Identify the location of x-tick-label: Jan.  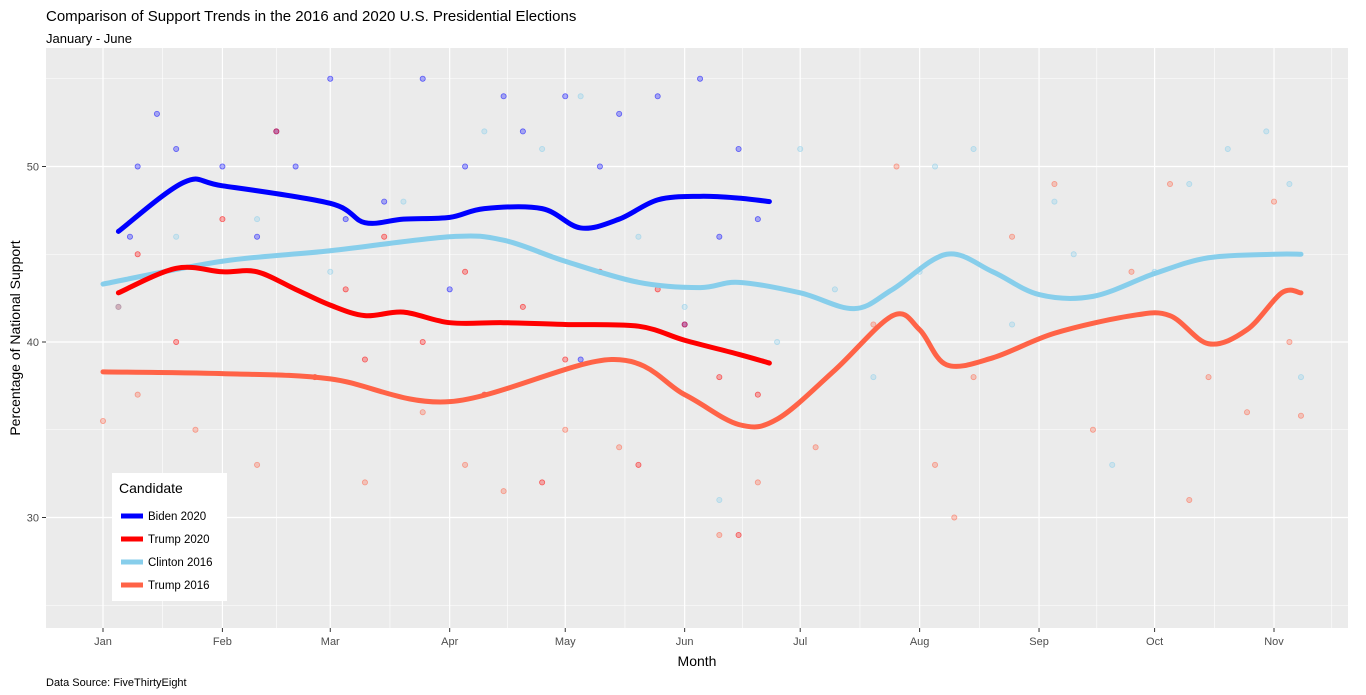
(103, 642).